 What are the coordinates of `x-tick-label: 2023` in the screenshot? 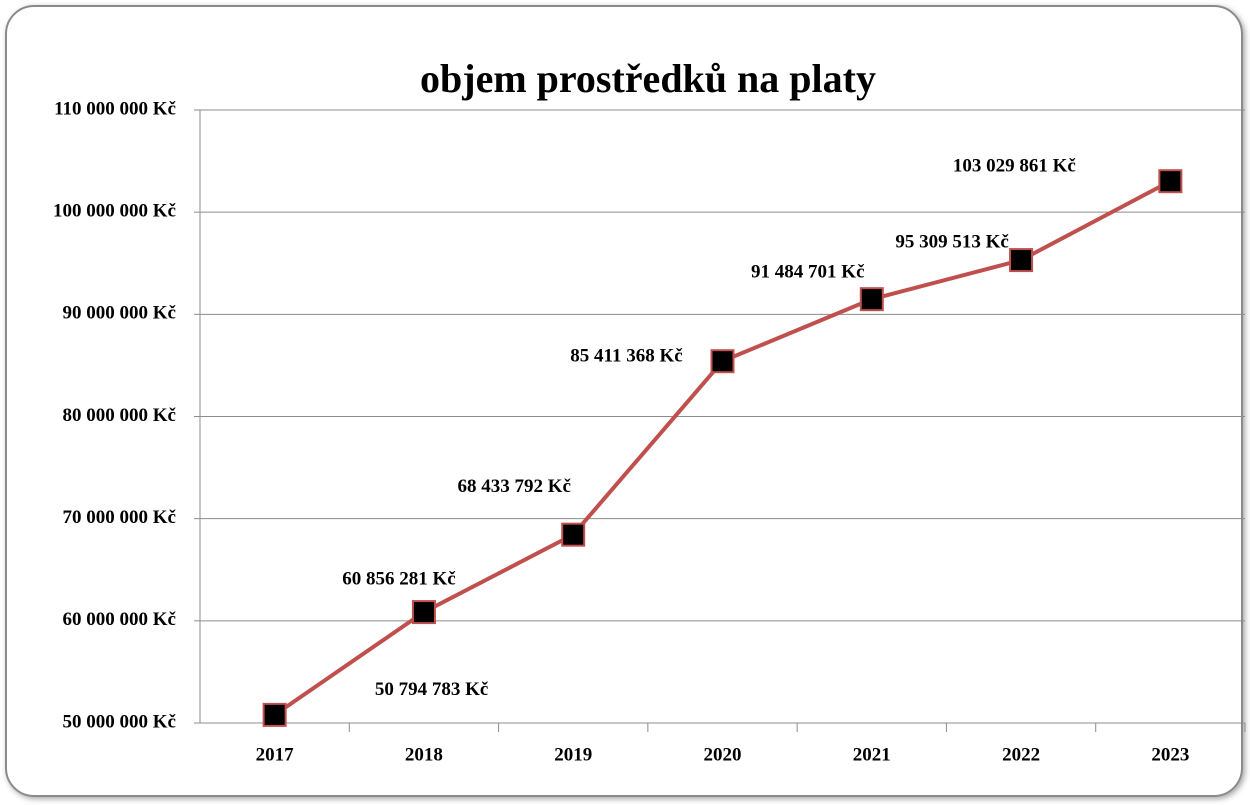 It's located at (1170, 754).